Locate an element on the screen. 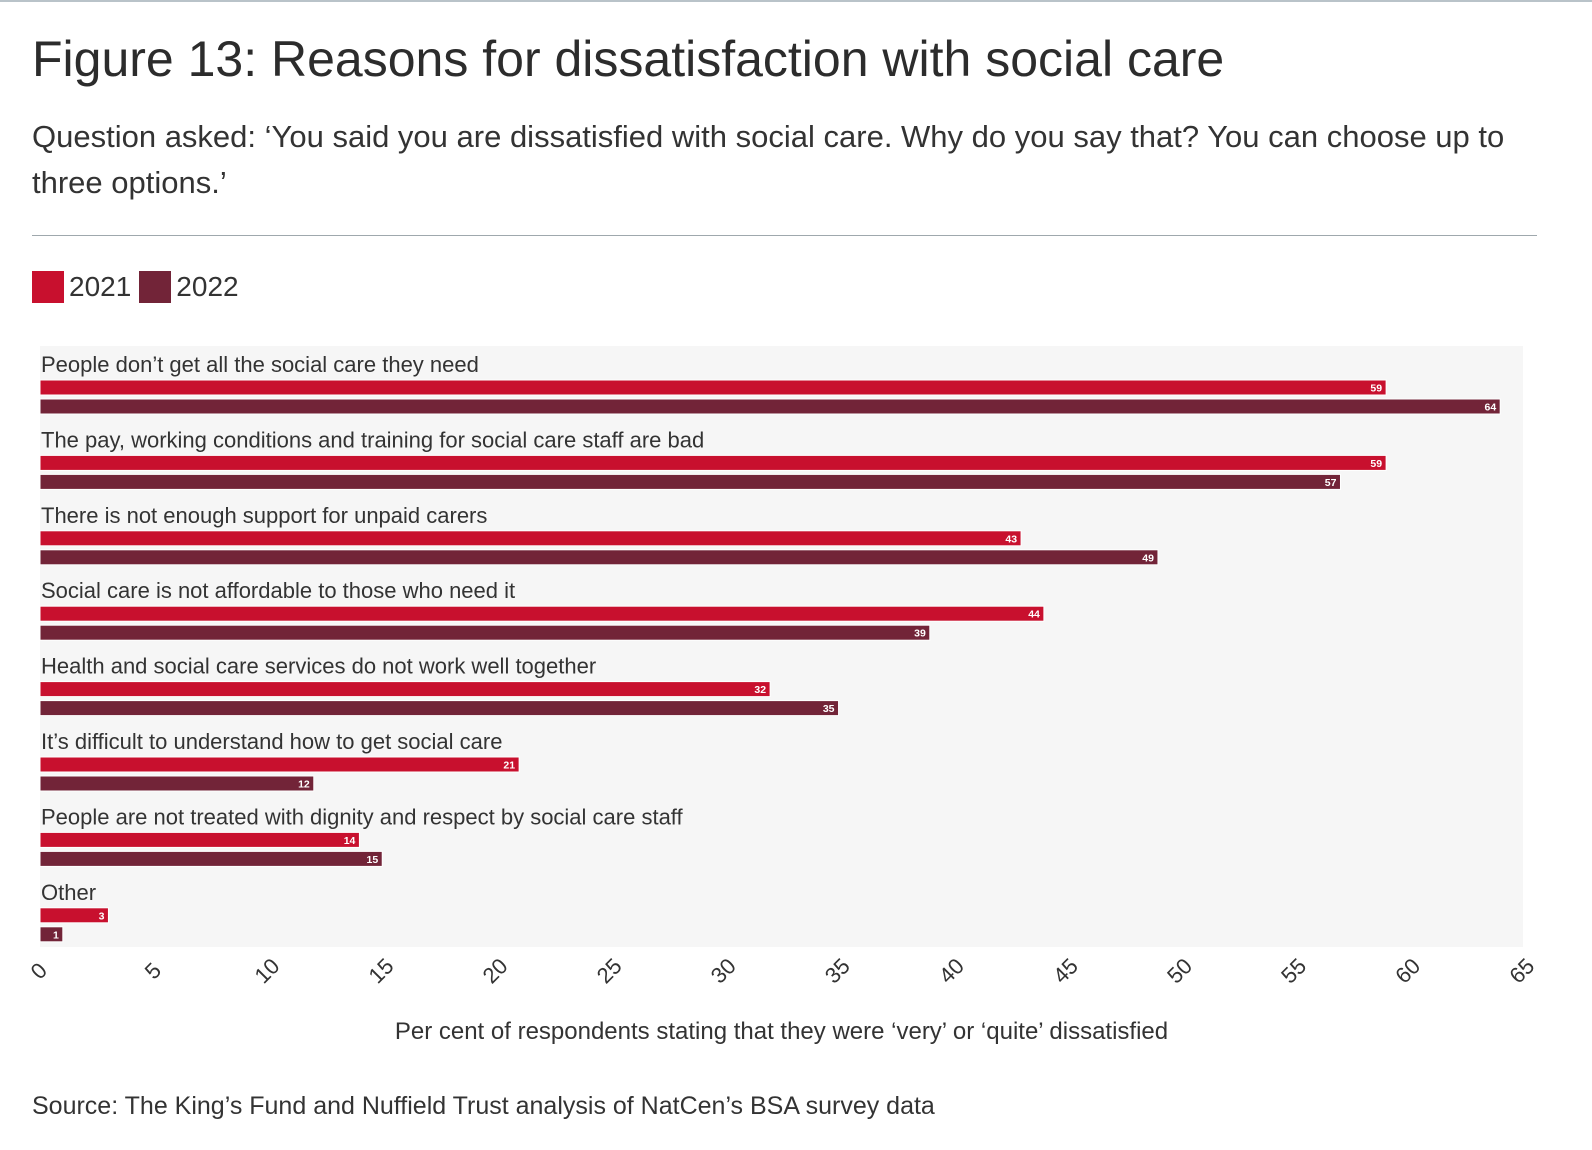 Image resolution: width=1592 pixels, height=1150 pixels. data-label-2021: 44 is located at coordinates (1034, 615).